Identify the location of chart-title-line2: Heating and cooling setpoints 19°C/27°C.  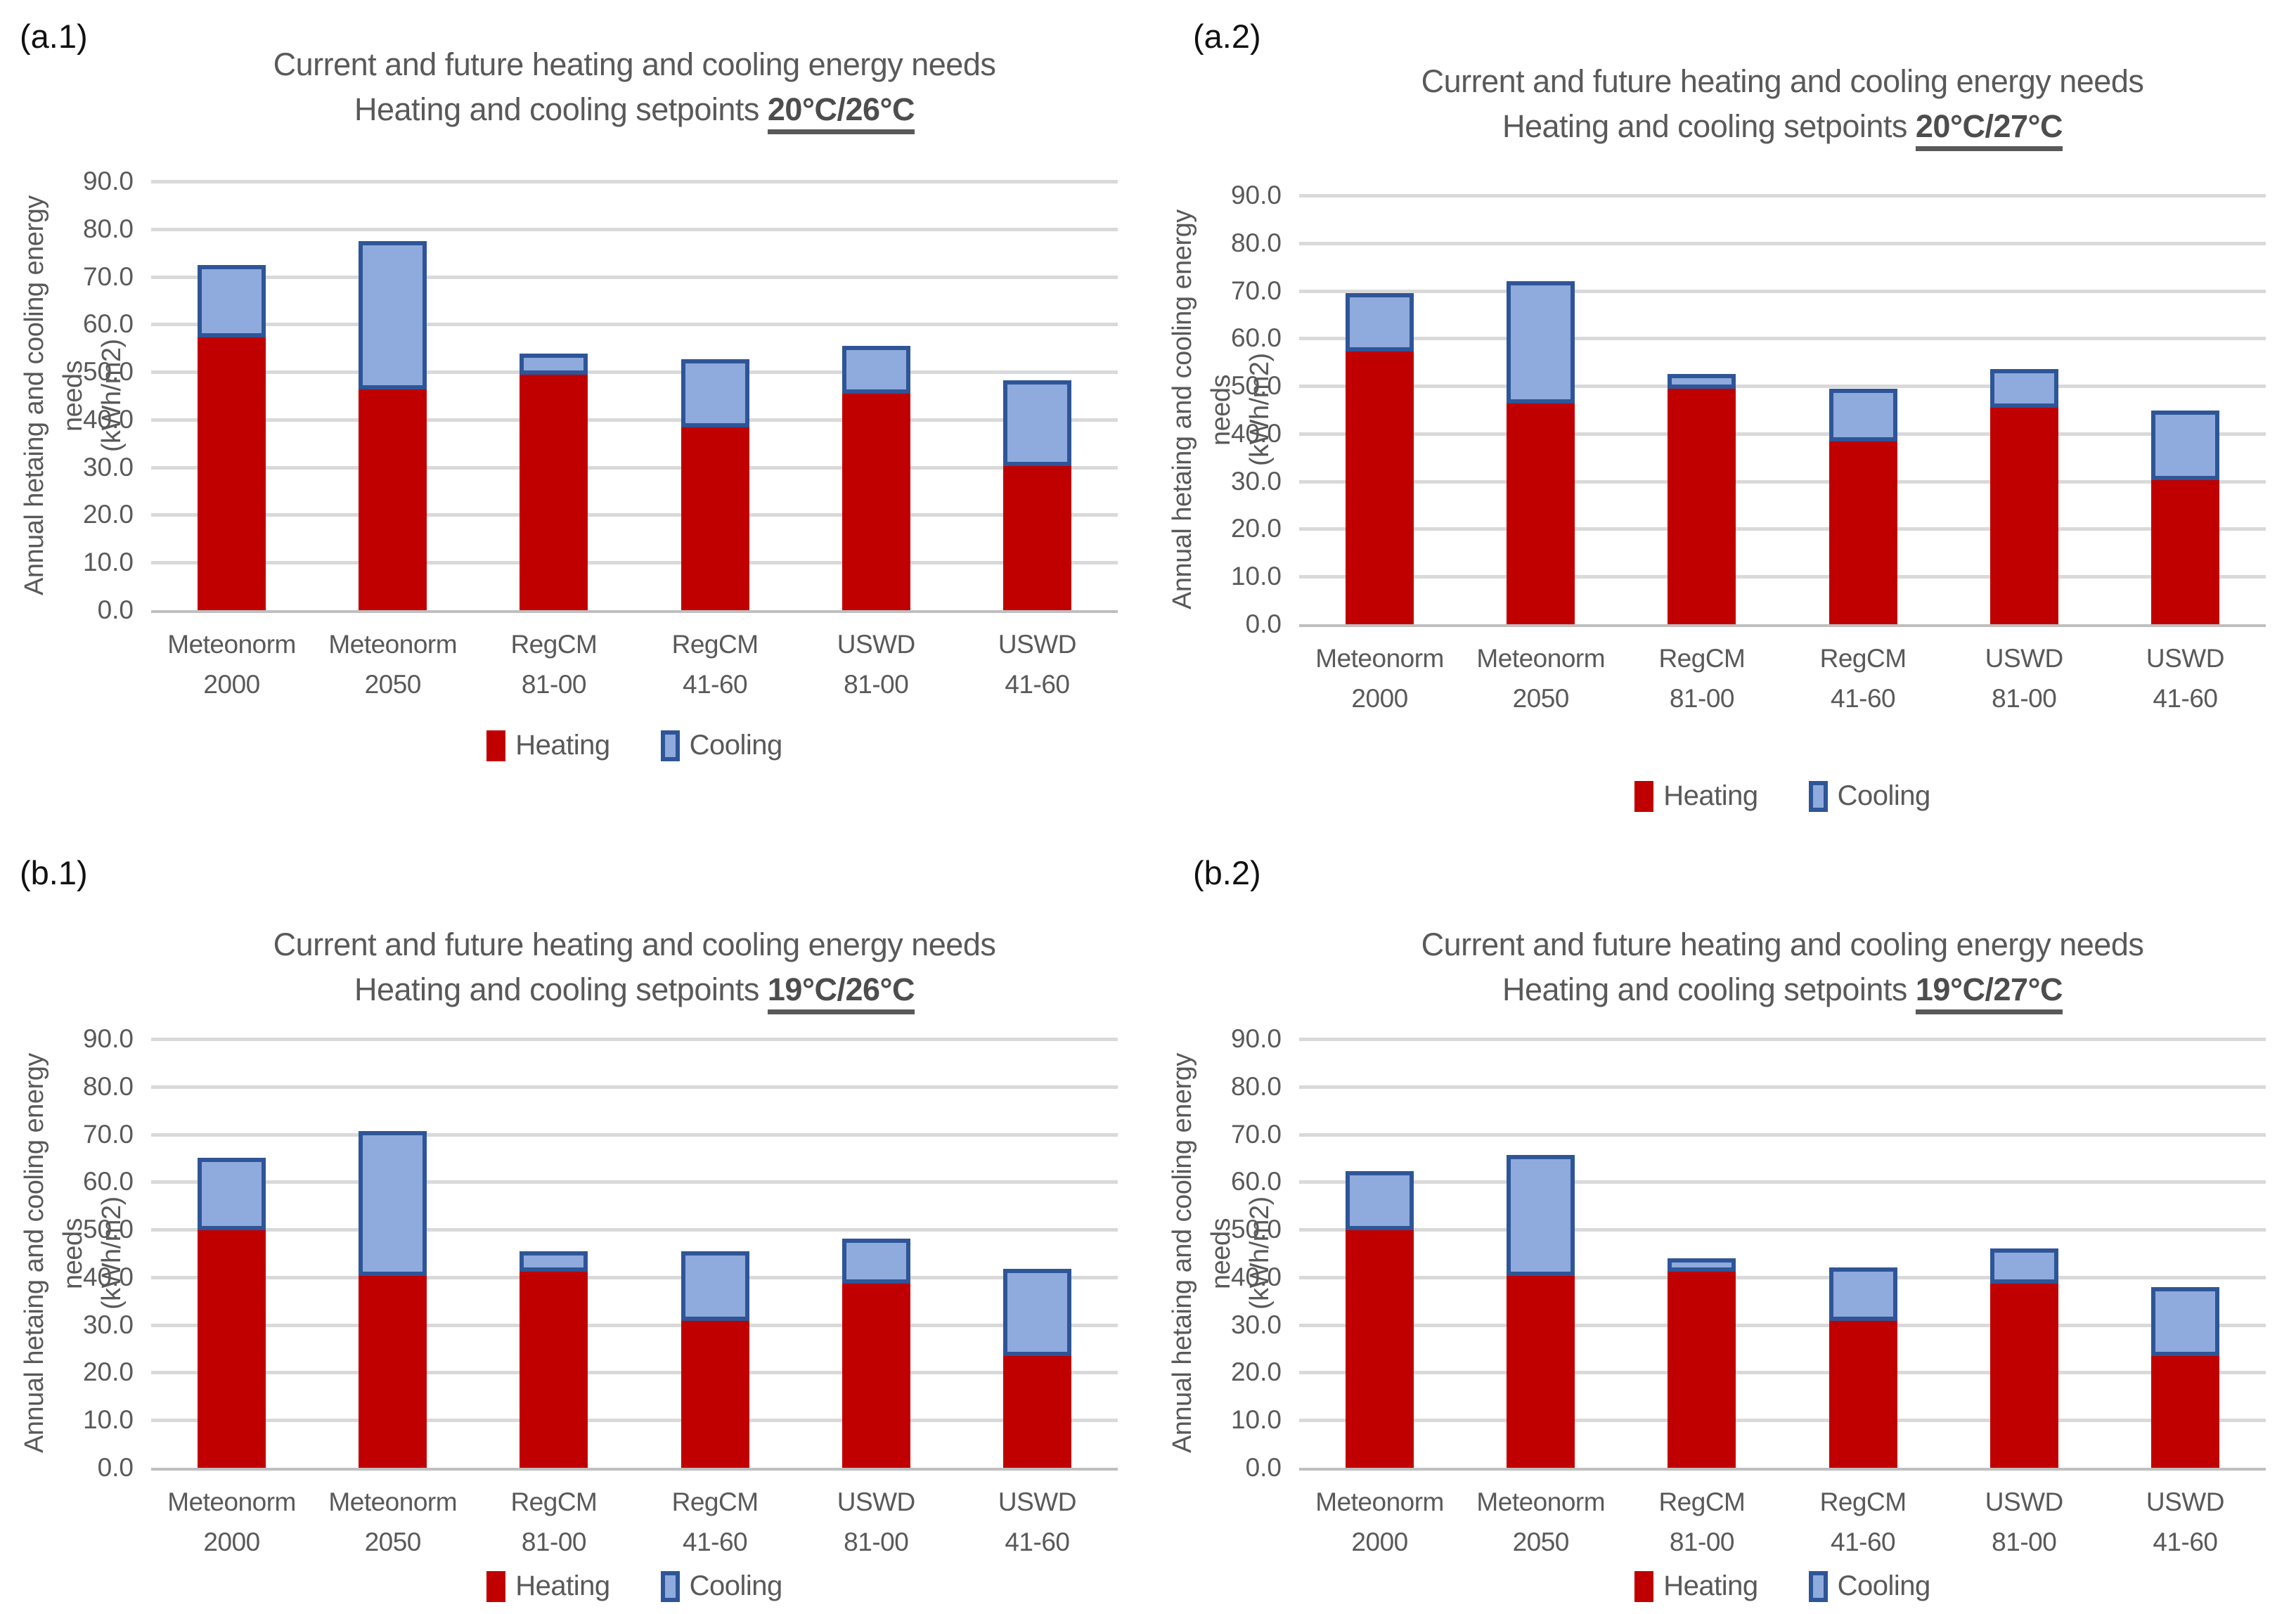
(1782, 990).